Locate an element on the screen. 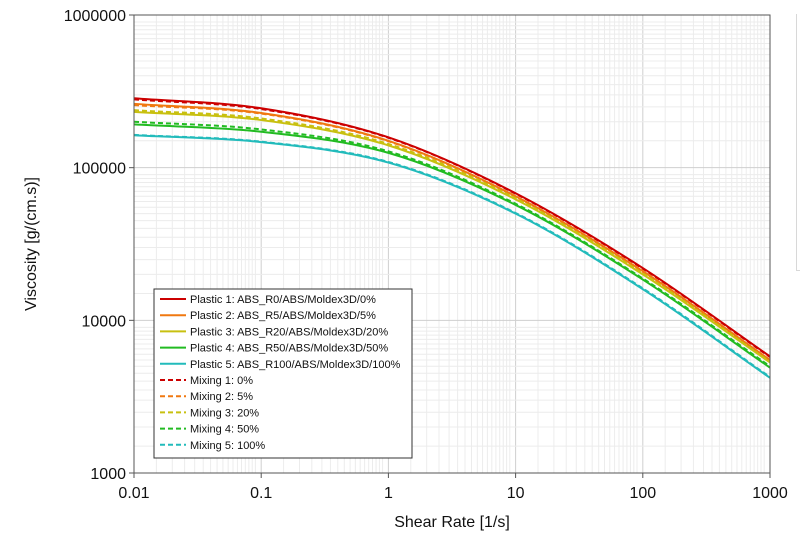 The width and height of the screenshot is (800, 541). legend-entry: Mixing 5: 100% is located at coordinates (227, 446).